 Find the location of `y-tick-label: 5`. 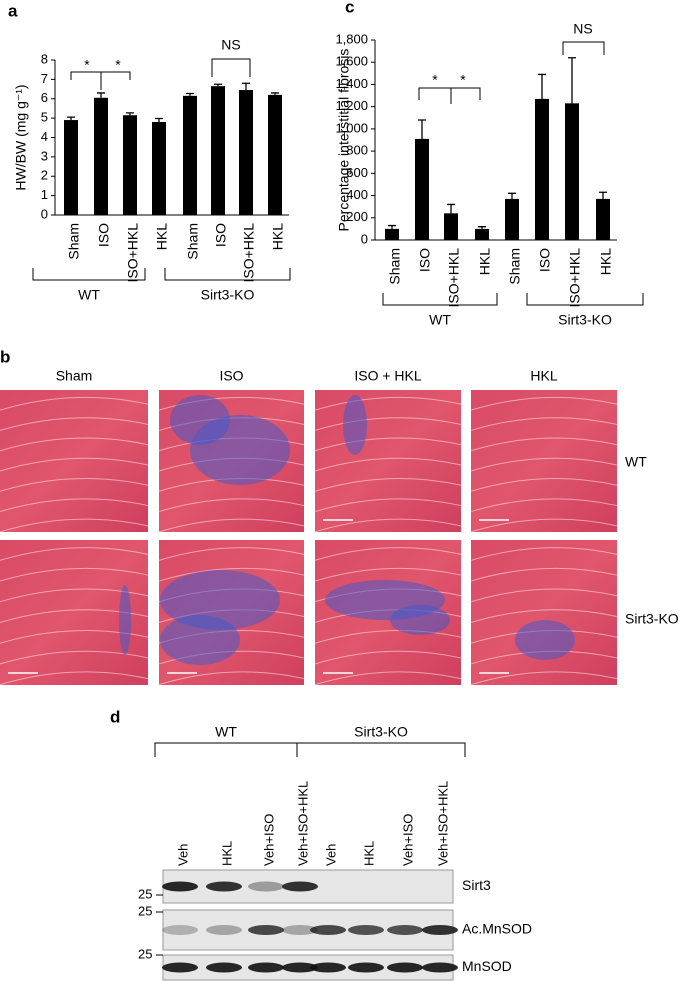

y-tick-label: 5 is located at coordinates (44, 117).